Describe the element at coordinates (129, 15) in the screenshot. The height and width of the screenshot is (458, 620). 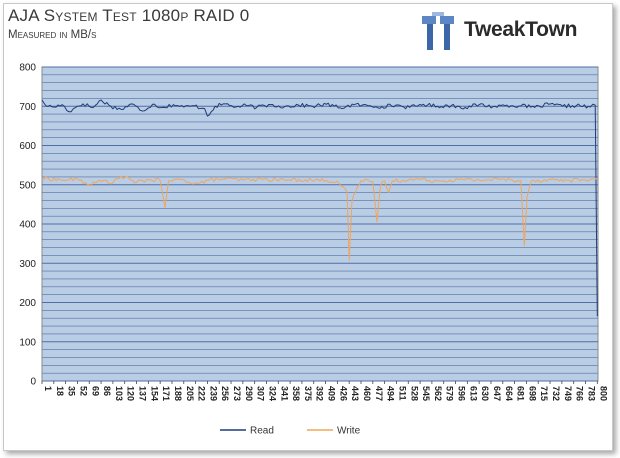
I see `chart-title: AJA System Test 1080p RAID 0` at that location.